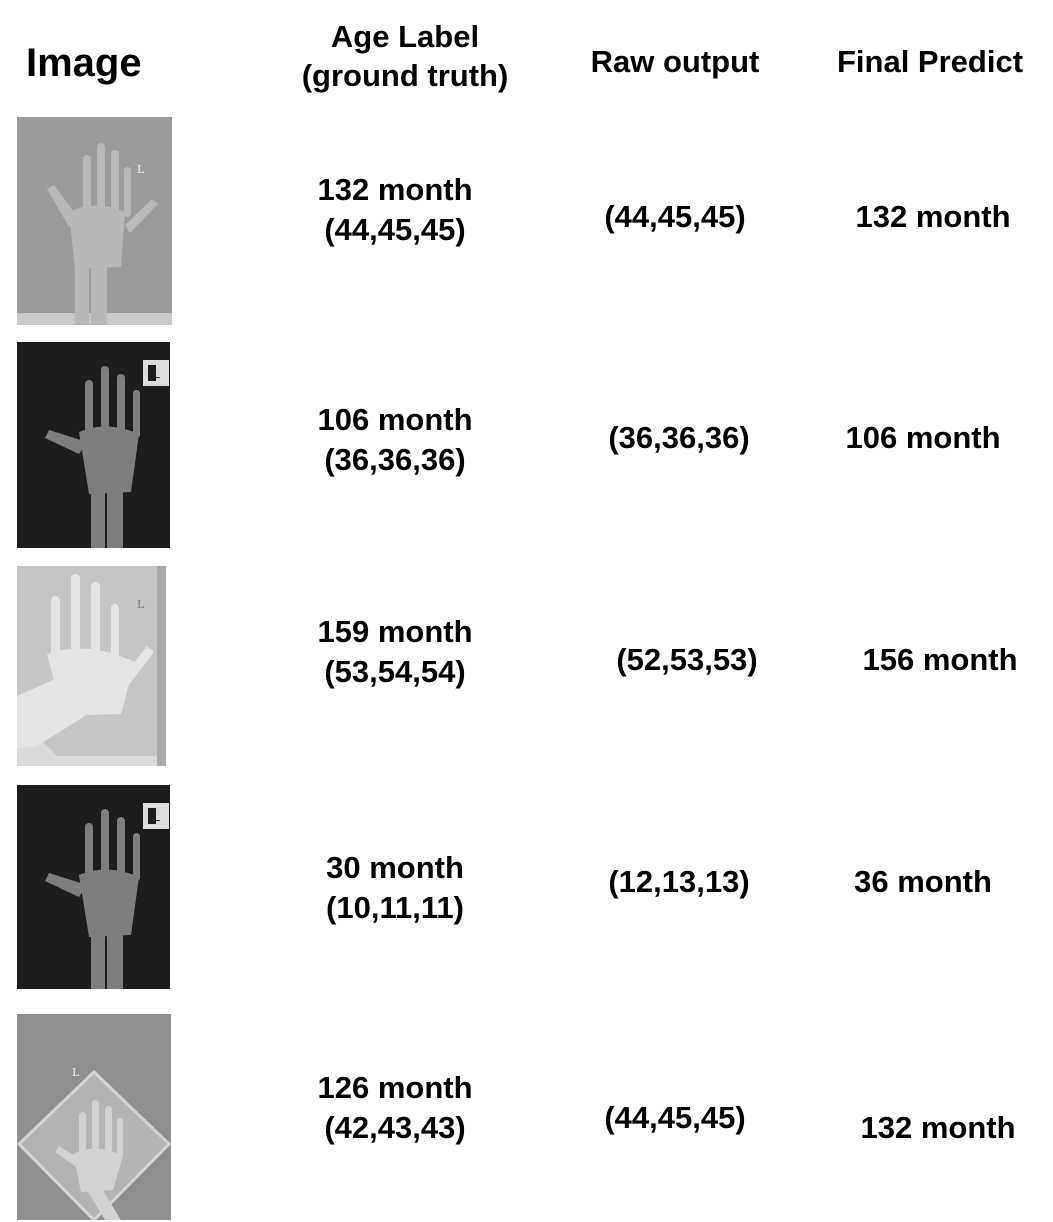 Image resolution: width=1053 pixels, height=1222 pixels. What do you see at coordinates (395, 1128) in the screenshot?
I see `age-triplet: (42,43,43)` at bounding box center [395, 1128].